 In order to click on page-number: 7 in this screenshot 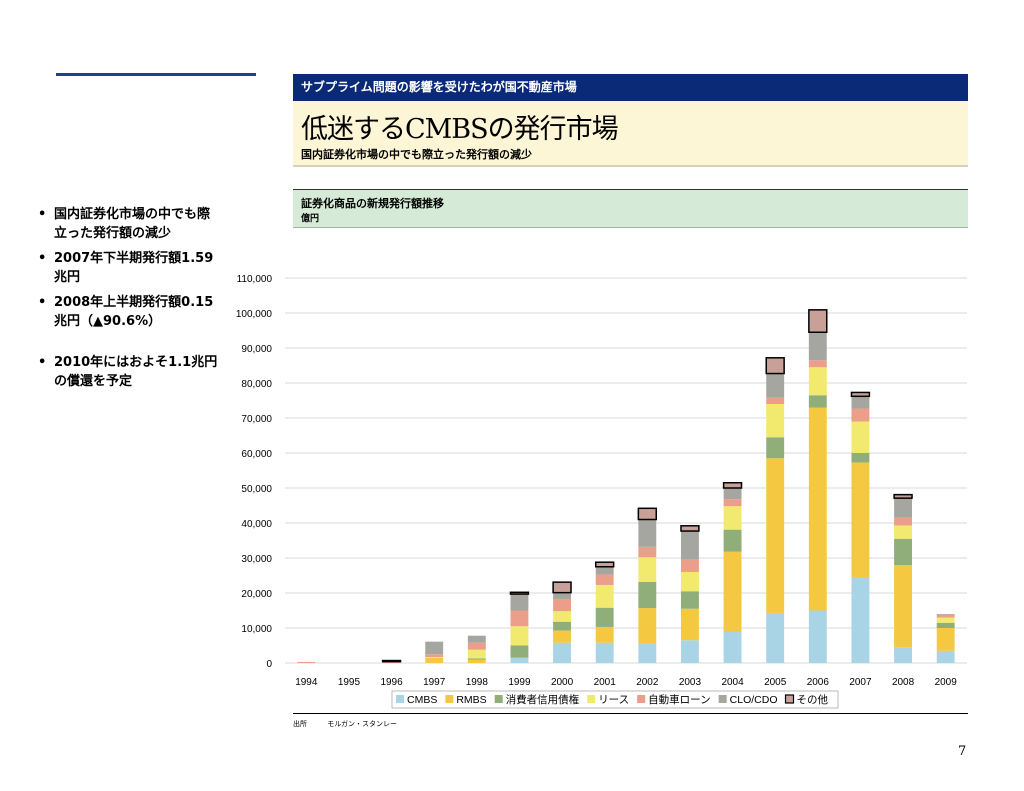, I will do `click(962, 751)`.